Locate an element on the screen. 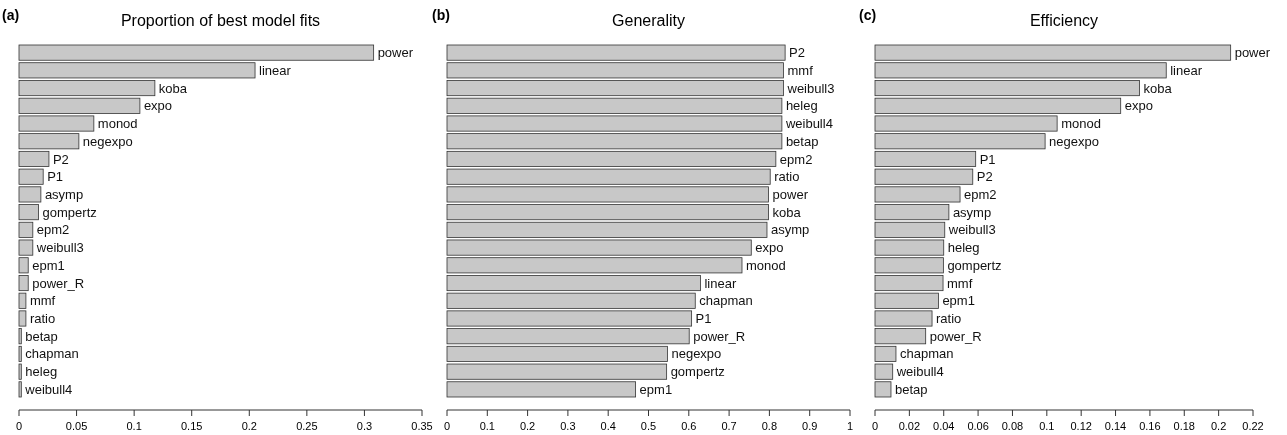 The height and width of the screenshot is (435, 1287). x-tick-label: 0.14 is located at coordinates (1115, 426).